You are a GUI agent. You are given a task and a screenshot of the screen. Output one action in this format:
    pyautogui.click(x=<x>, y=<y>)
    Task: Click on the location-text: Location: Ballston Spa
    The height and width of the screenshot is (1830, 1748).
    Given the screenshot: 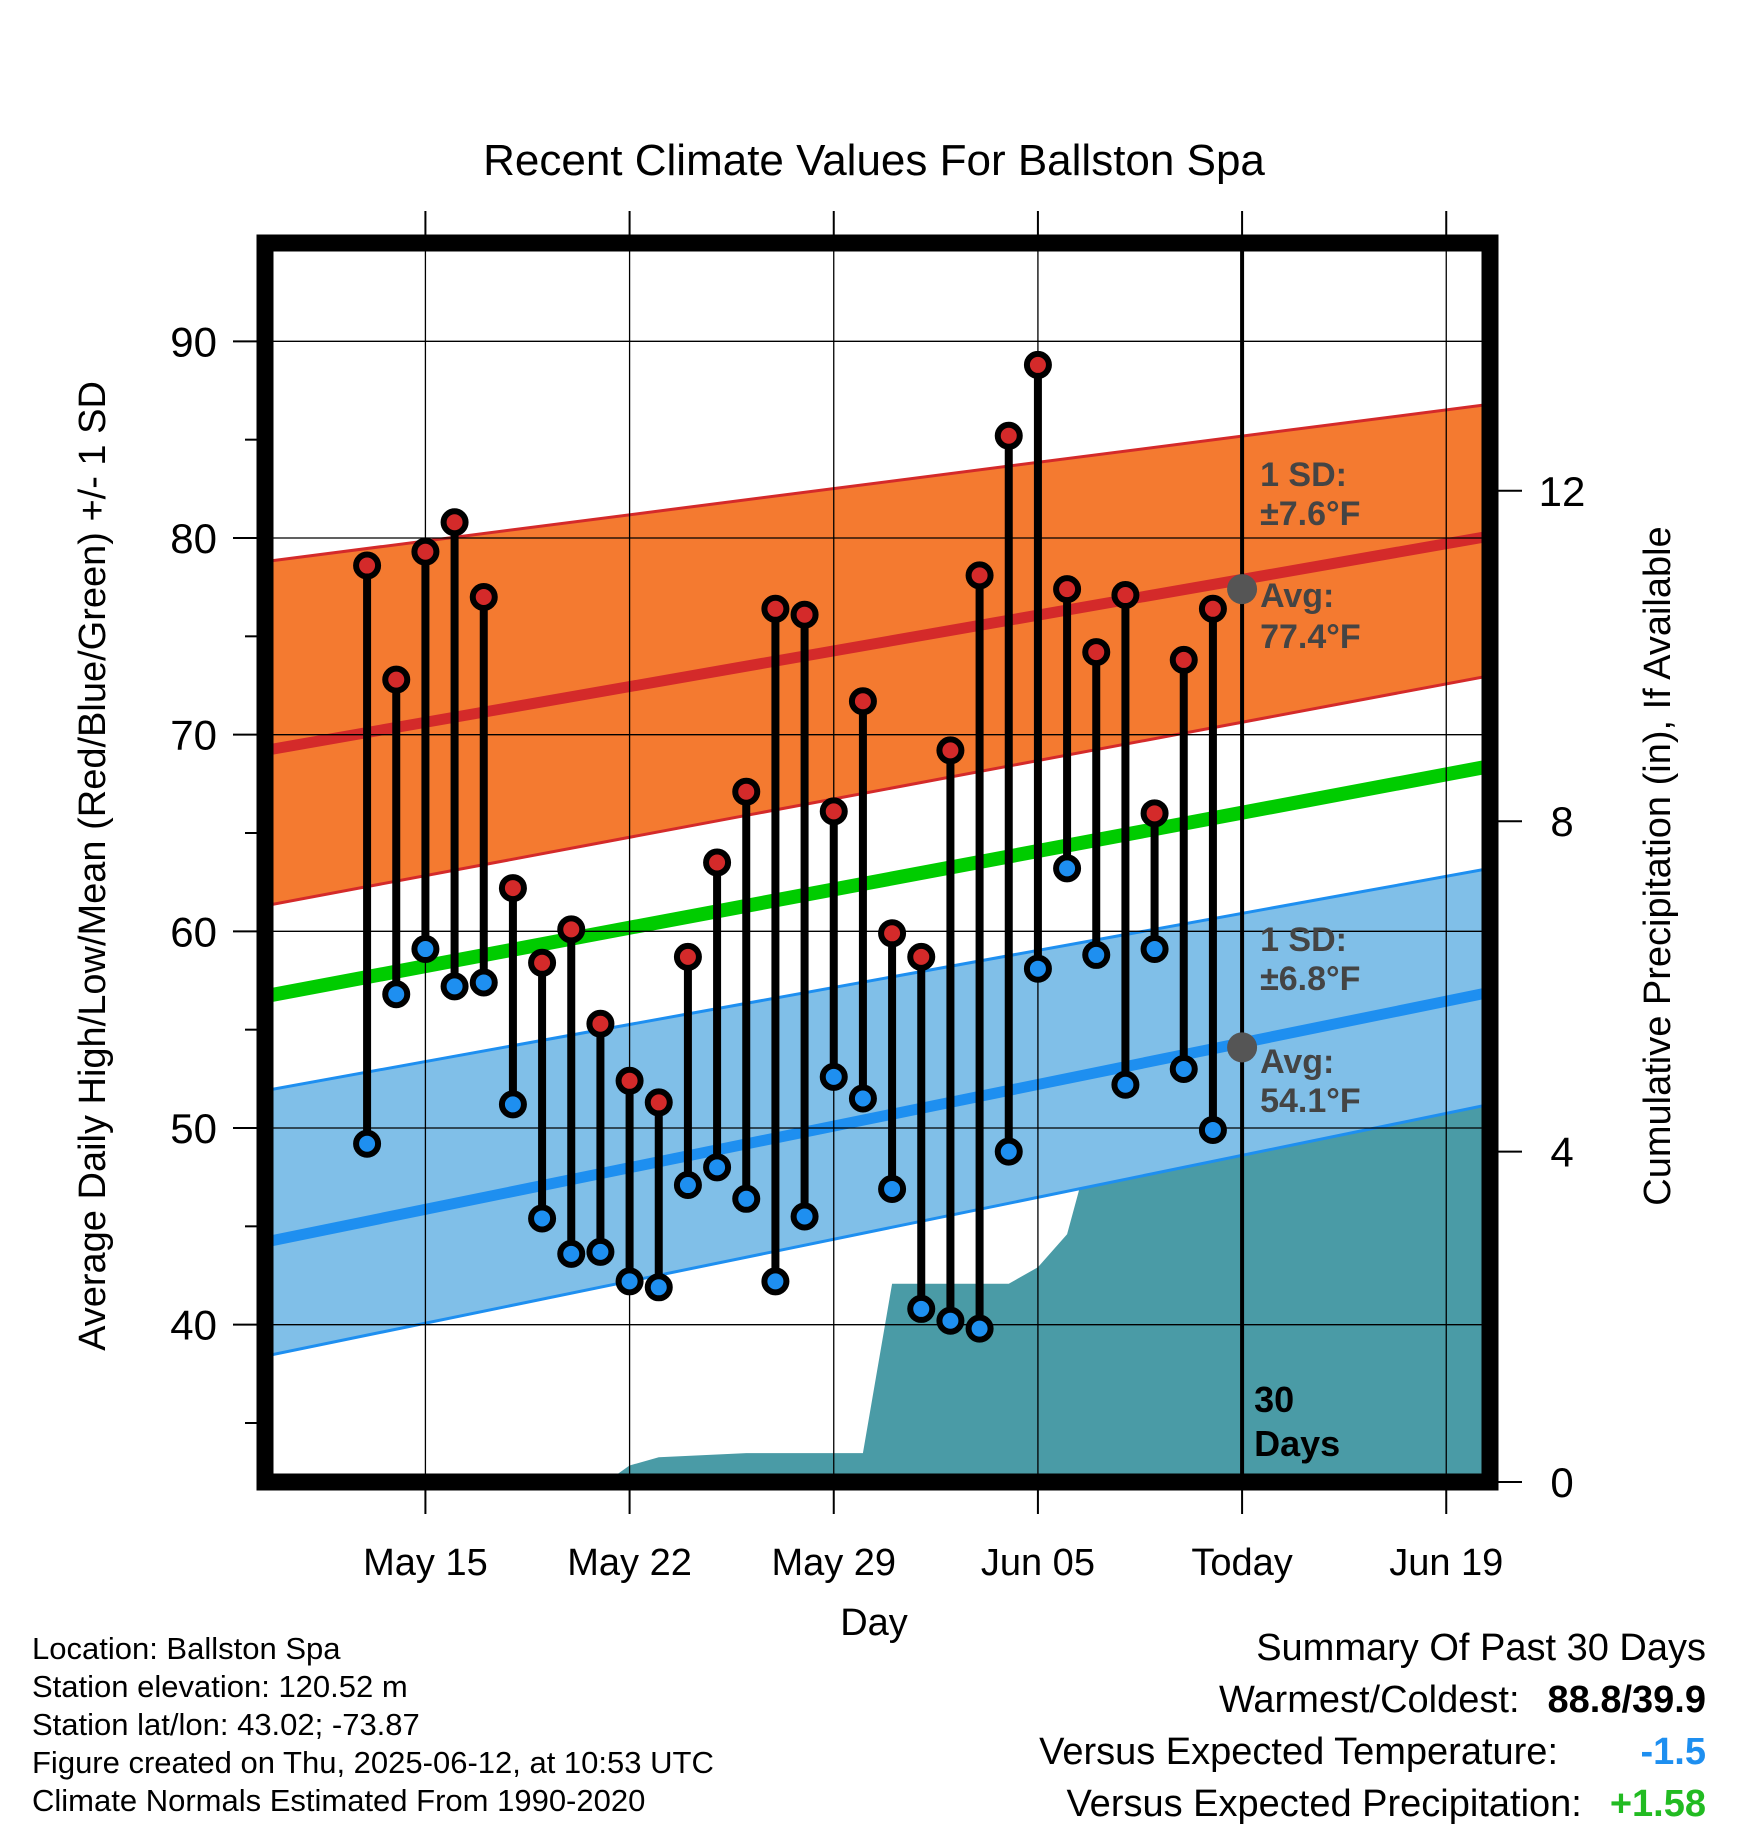 What is the action you would take?
    pyautogui.click(x=186, y=1648)
    